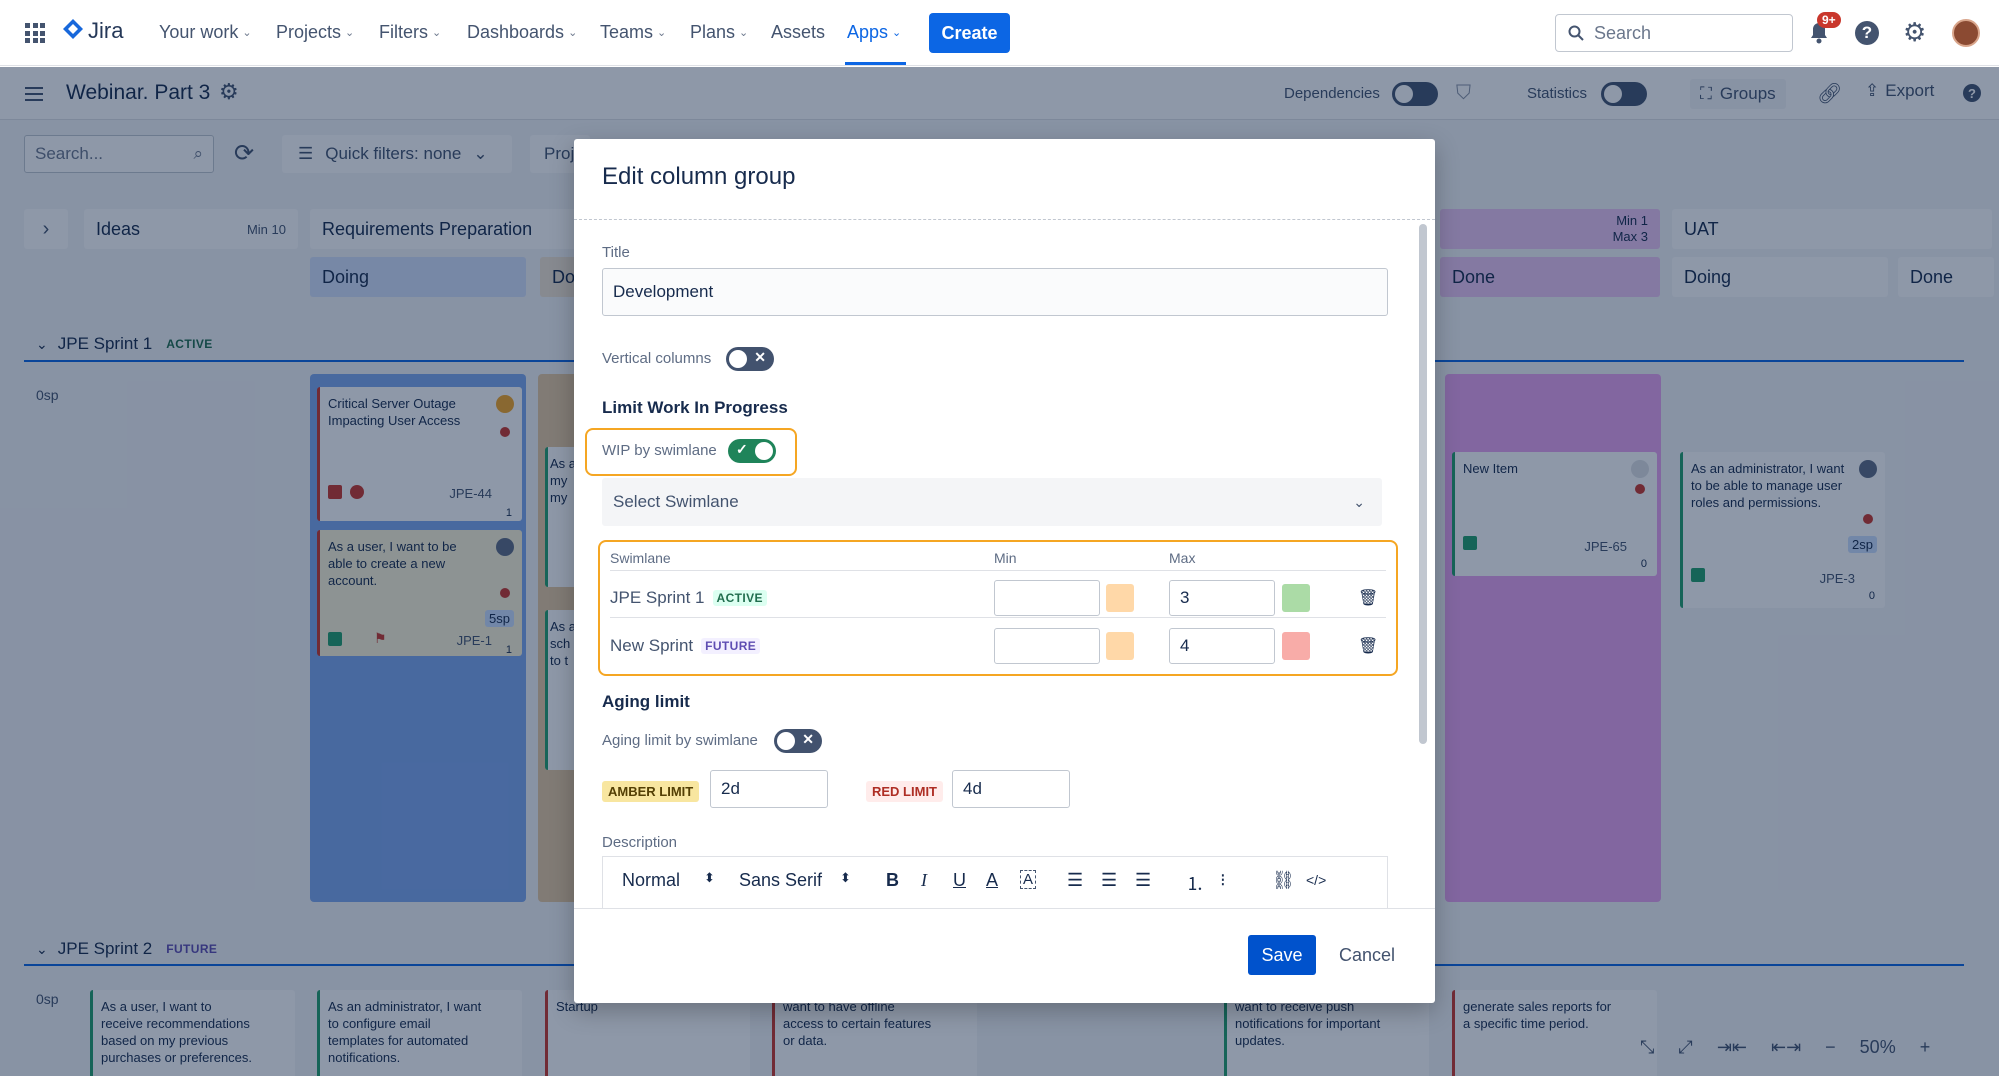 Image resolution: width=1999 pixels, height=1076 pixels. I want to click on column-requirements-doing: Doing, so click(418, 277).